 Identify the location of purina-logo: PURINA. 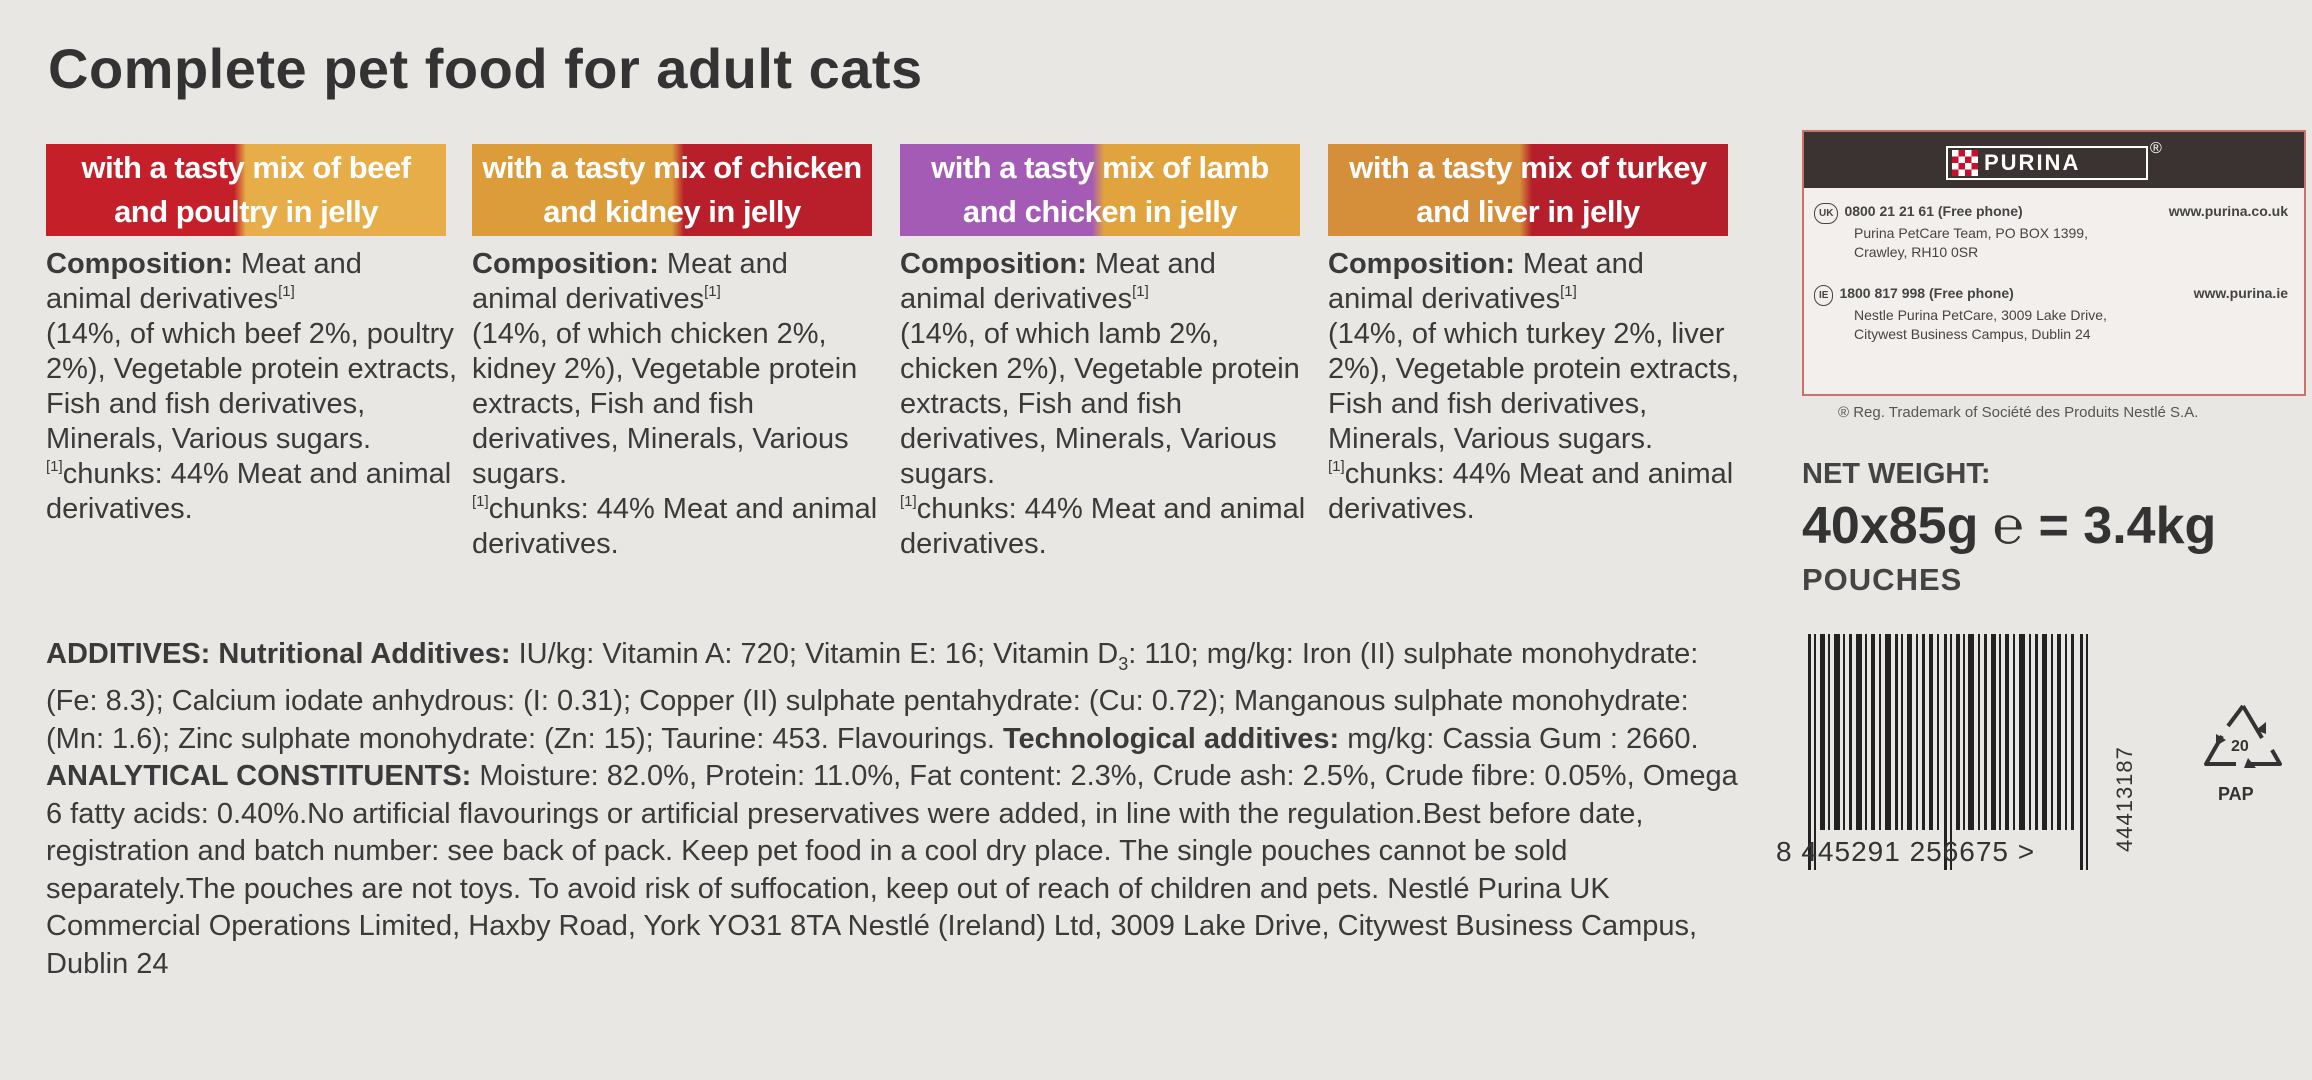
(2047, 163).